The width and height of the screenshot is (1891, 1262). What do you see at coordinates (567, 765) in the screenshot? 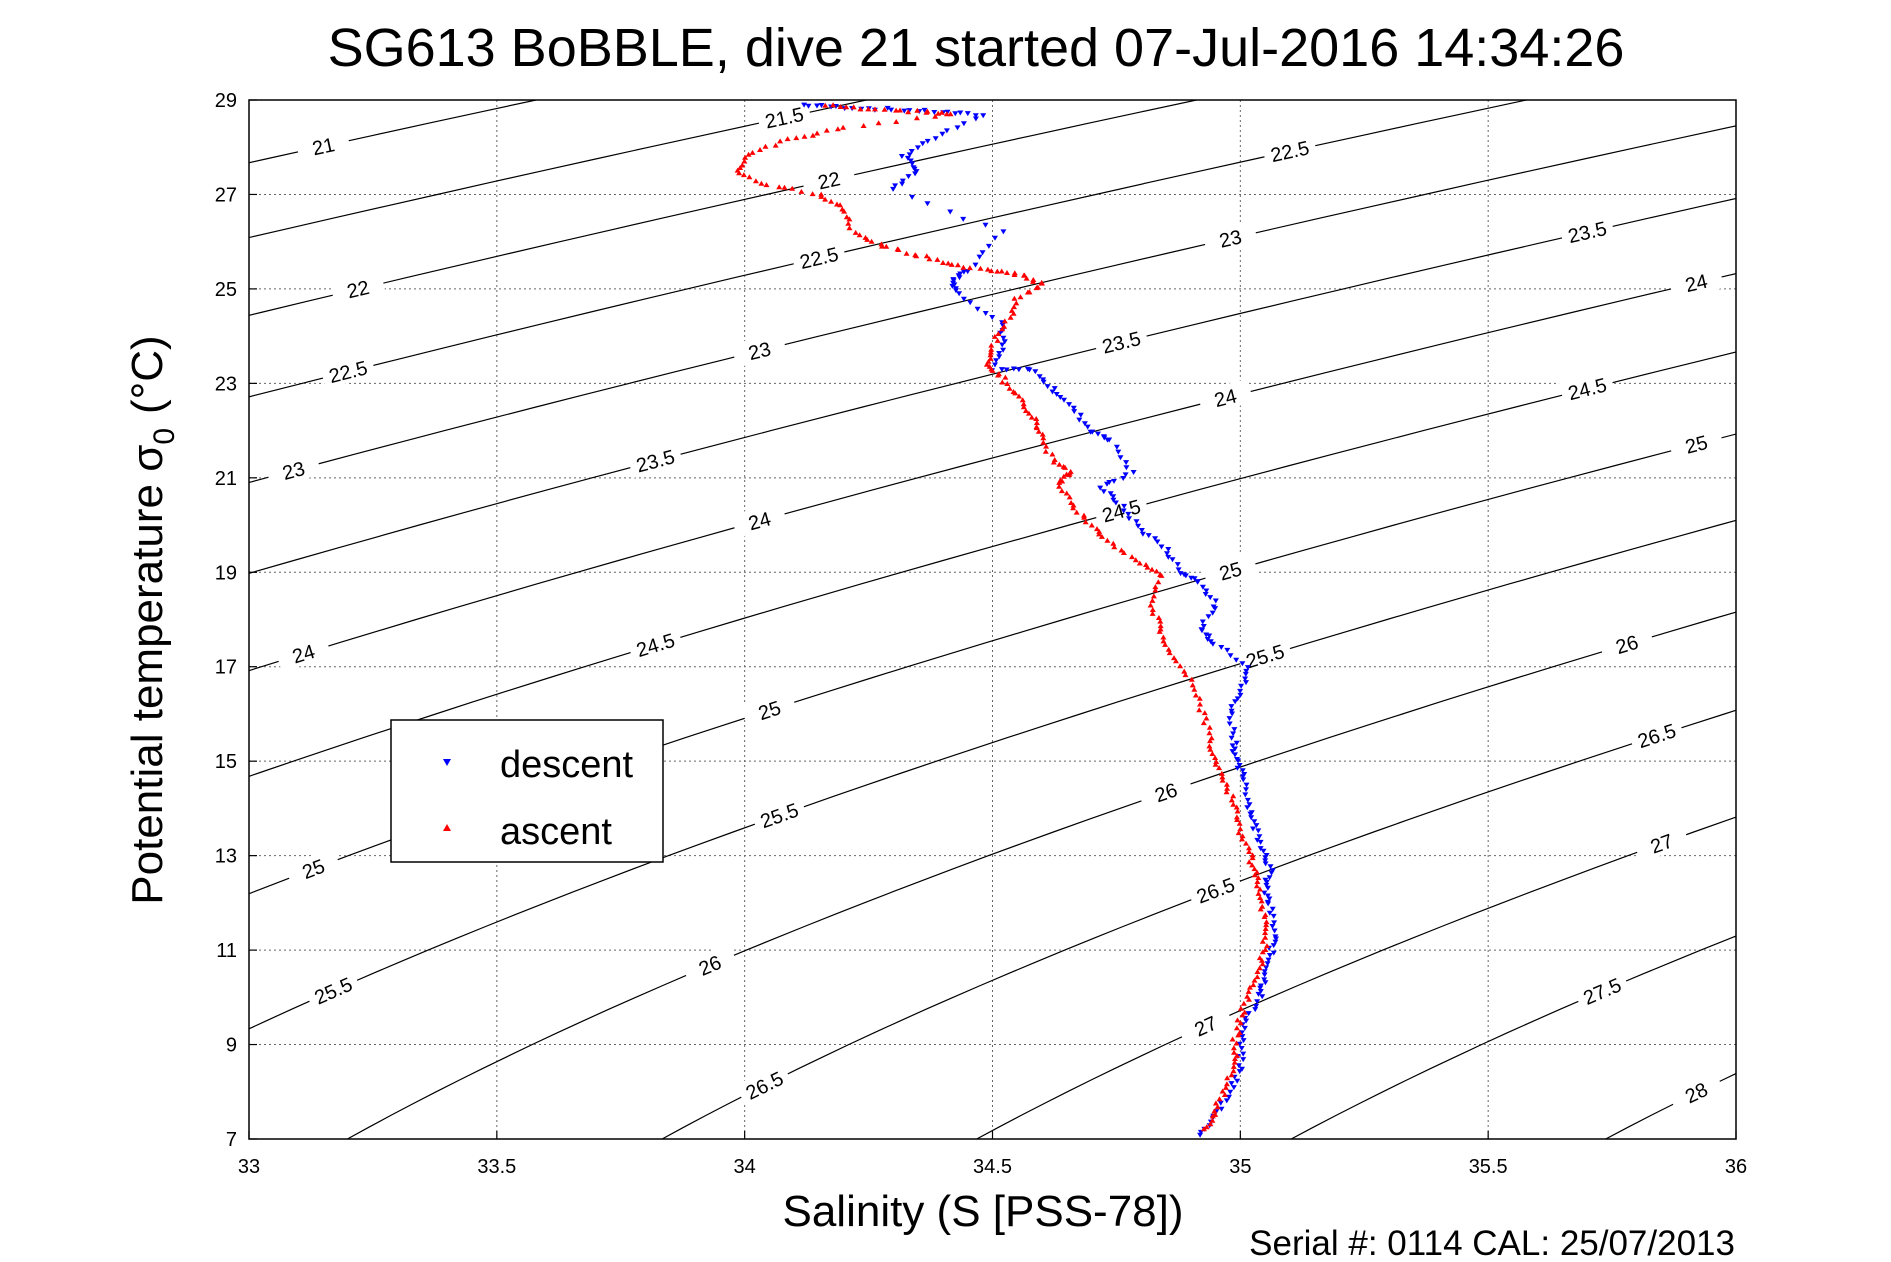
I see `legend-descent-label: descent` at bounding box center [567, 765].